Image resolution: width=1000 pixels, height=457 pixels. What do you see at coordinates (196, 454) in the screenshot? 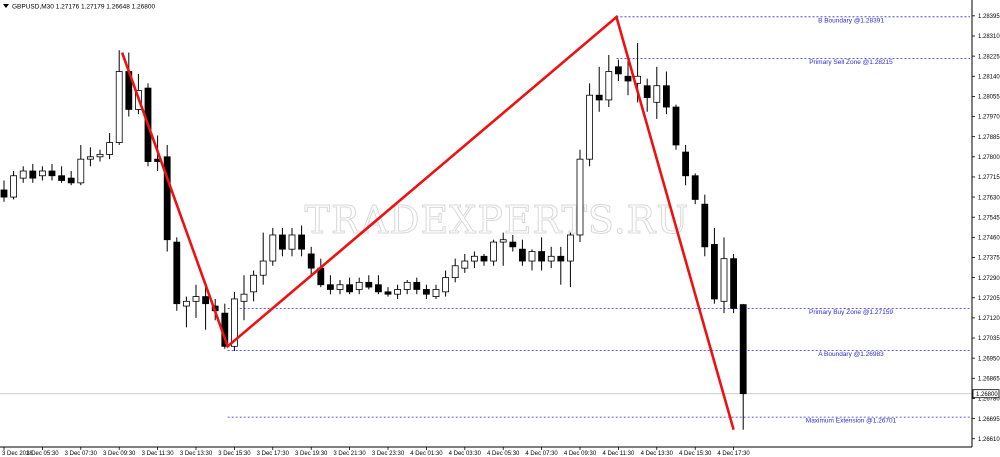
I see `time-tick-label: 3 Dec 13:30` at bounding box center [196, 454].